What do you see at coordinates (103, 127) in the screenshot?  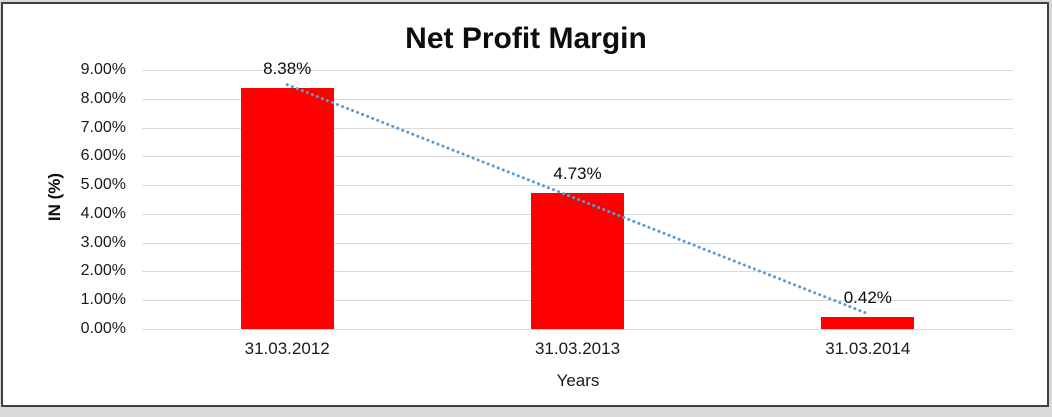 I see `y-tick-label: 7.00%` at bounding box center [103, 127].